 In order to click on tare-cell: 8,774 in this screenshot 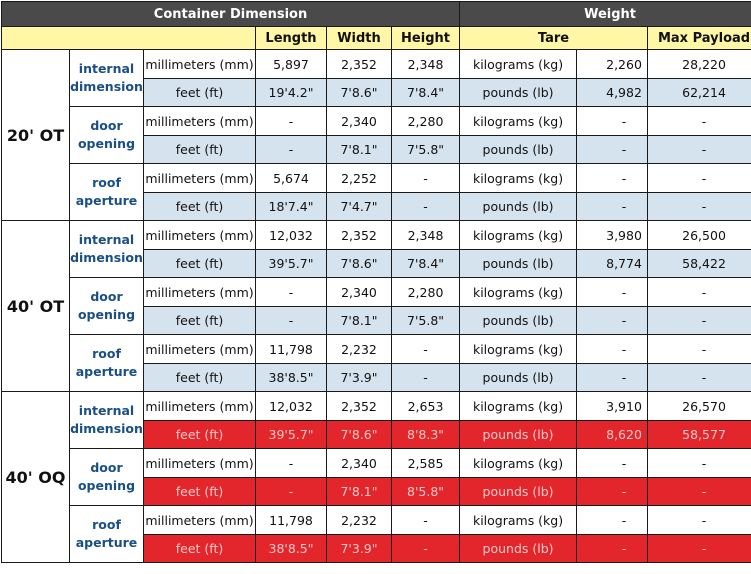, I will do `click(612, 264)`.